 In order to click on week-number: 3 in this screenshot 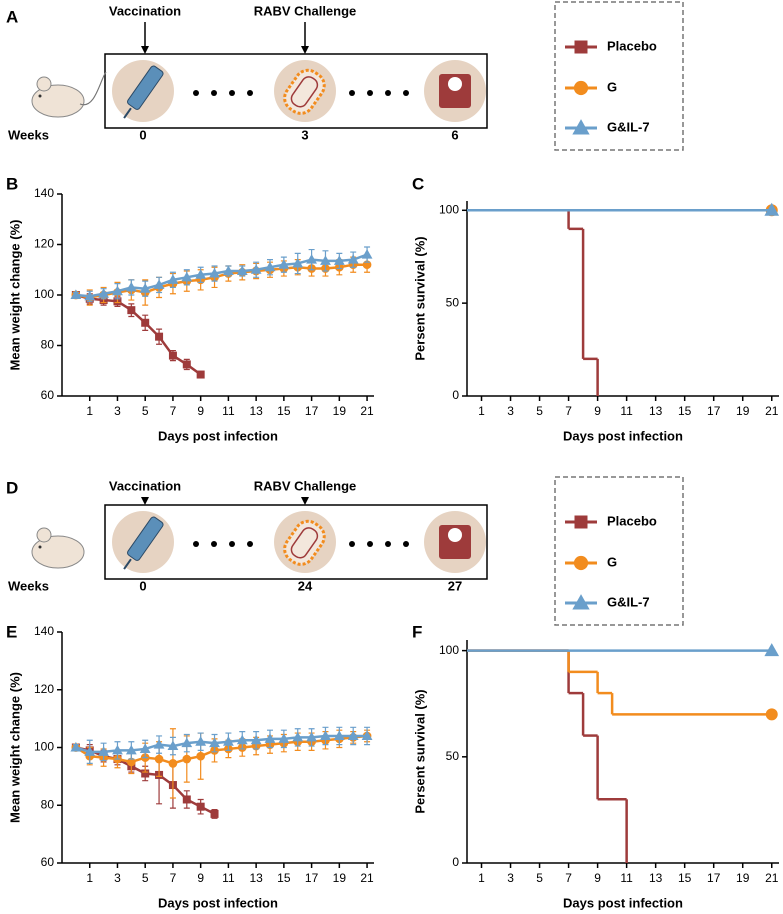, I will do `click(304, 134)`.